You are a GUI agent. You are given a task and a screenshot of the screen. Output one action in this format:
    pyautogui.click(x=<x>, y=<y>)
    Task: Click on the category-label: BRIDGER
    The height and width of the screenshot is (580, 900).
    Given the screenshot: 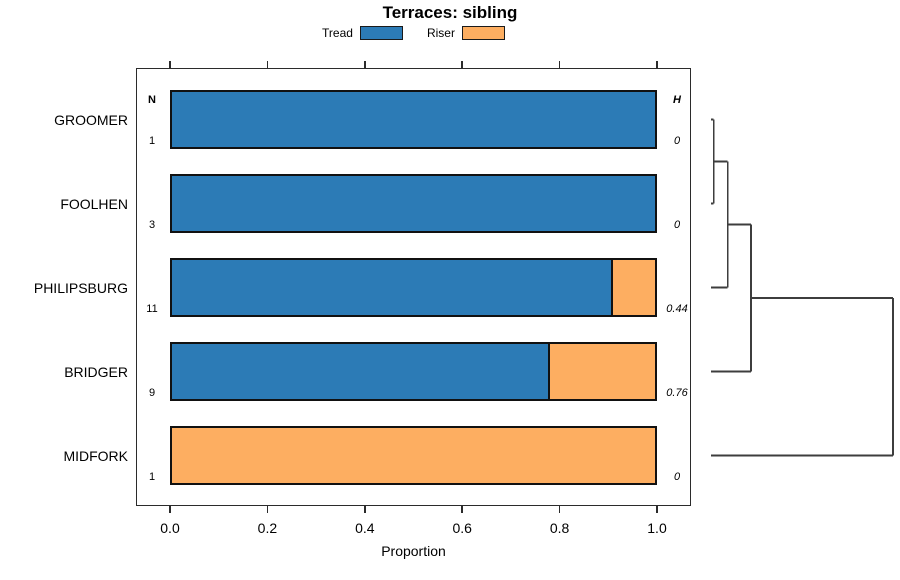 What is the action you would take?
    pyautogui.click(x=96, y=371)
    